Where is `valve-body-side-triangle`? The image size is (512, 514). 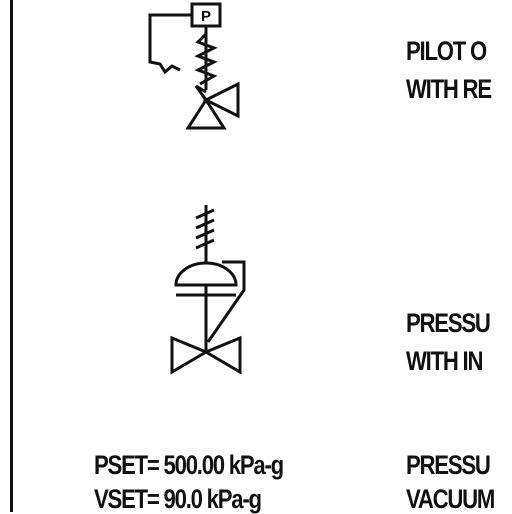
valve-body-side-triangle is located at coordinates (221, 100).